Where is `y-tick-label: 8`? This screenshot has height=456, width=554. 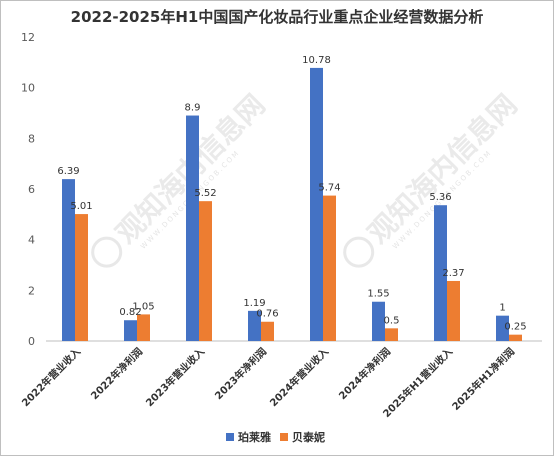 y-tick-label: 8 is located at coordinates (31, 138).